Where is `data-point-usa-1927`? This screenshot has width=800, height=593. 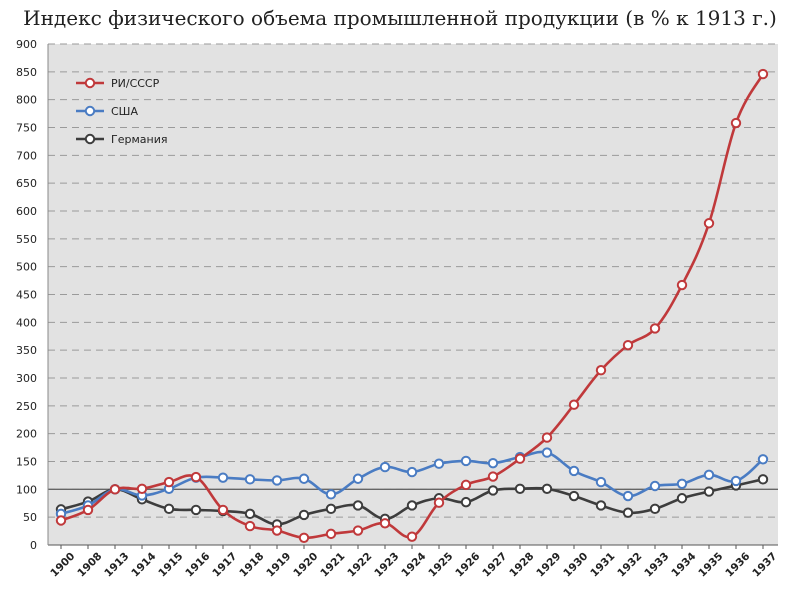
data-point-usa-1927 is located at coordinates (493, 463).